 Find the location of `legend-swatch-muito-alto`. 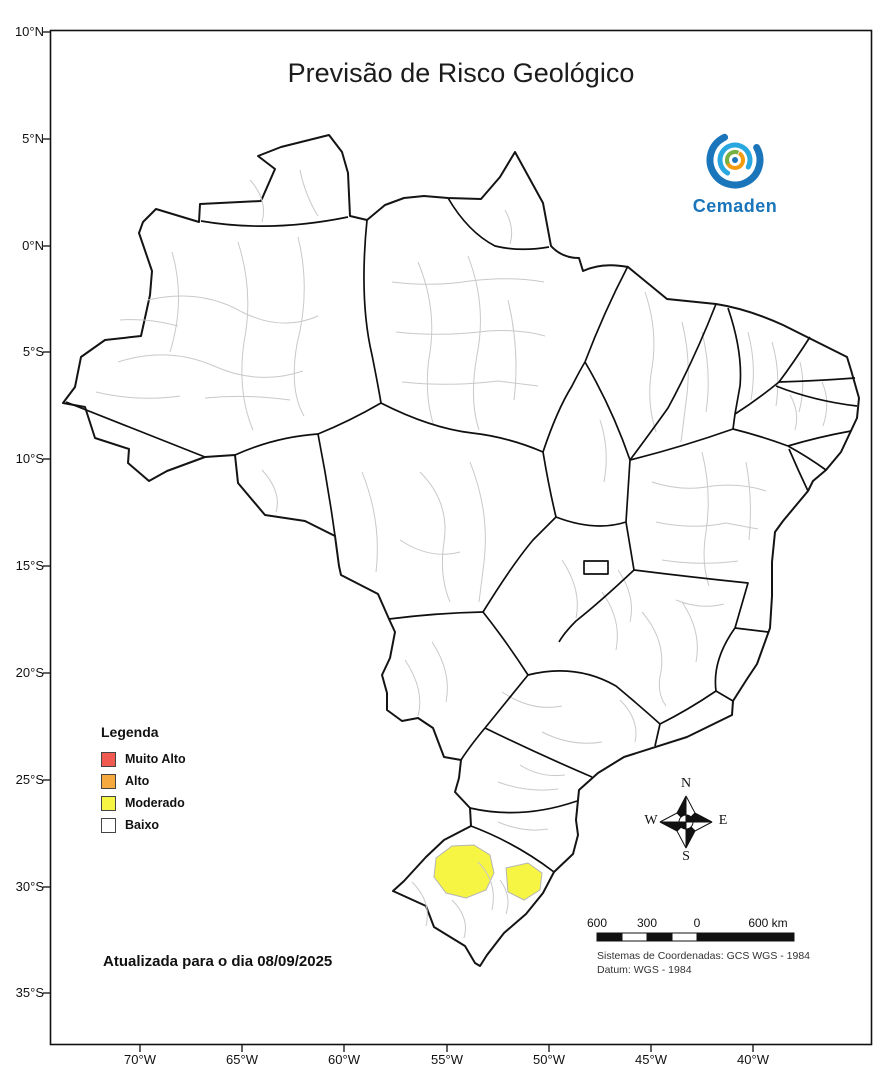

legend-swatch-muito-alto is located at coordinates (108, 759).